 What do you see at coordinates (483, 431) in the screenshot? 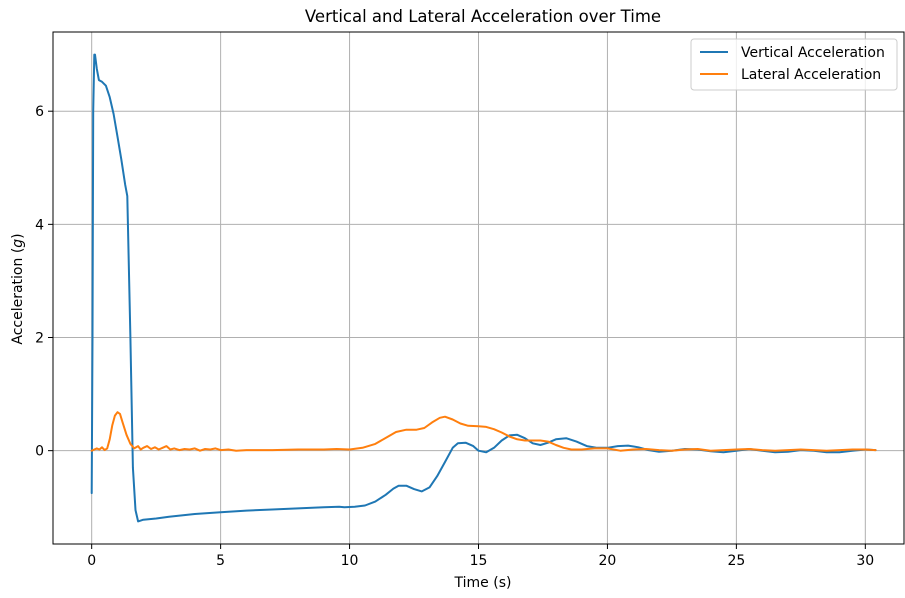
I see `series-line-lateral` at bounding box center [483, 431].